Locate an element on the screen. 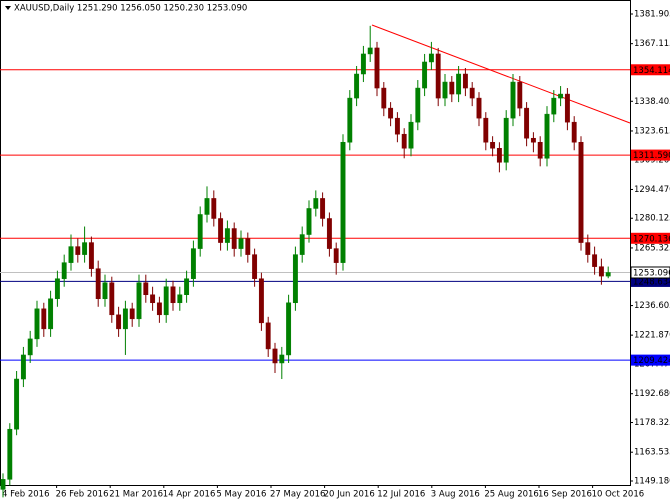  x-tick-label: 4 Feb 2016 is located at coordinates (26, 495).